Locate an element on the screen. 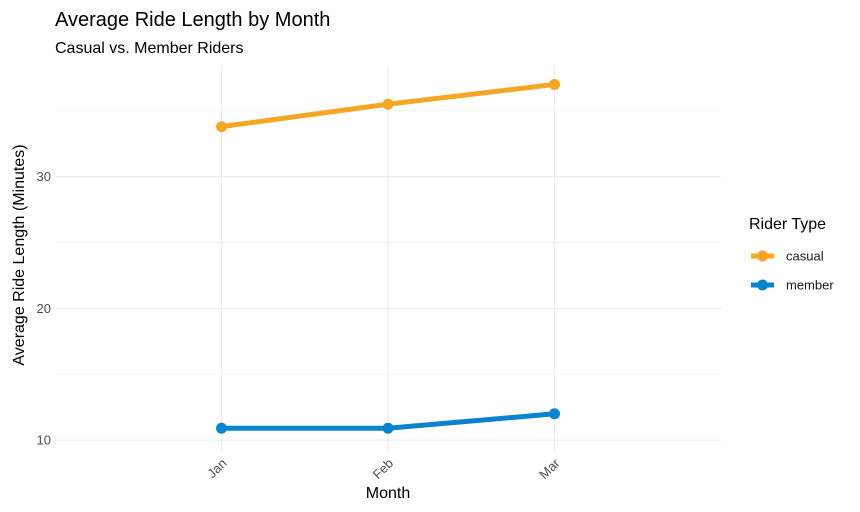 The width and height of the screenshot is (860, 512). legend-title: Rider Type is located at coordinates (787, 224).